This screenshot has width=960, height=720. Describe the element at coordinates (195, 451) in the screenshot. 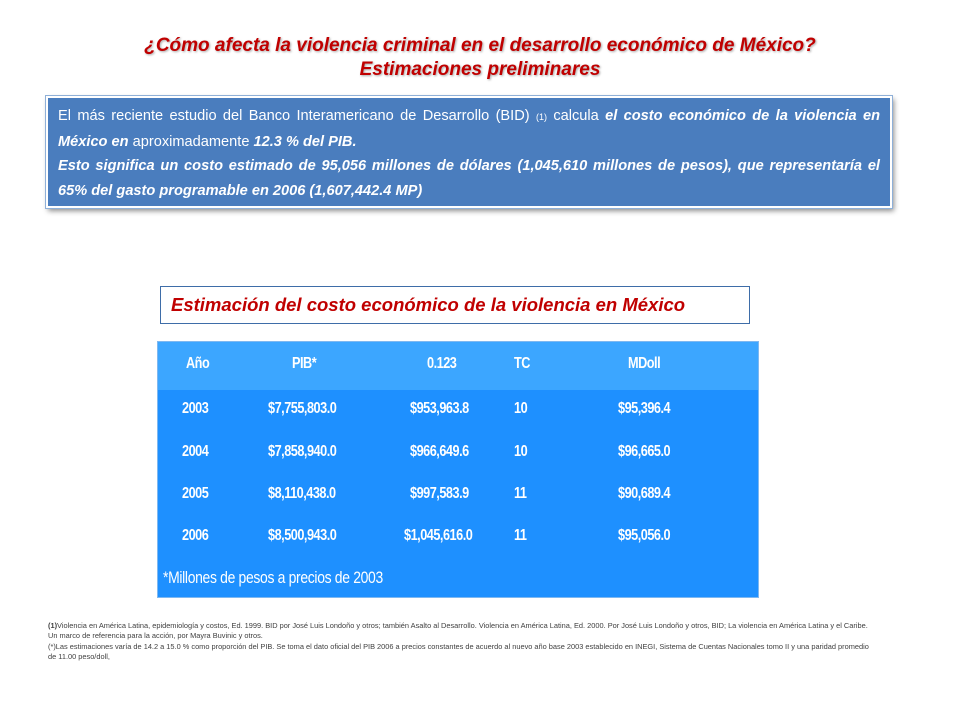

I see `table-cell: 2004` at that location.